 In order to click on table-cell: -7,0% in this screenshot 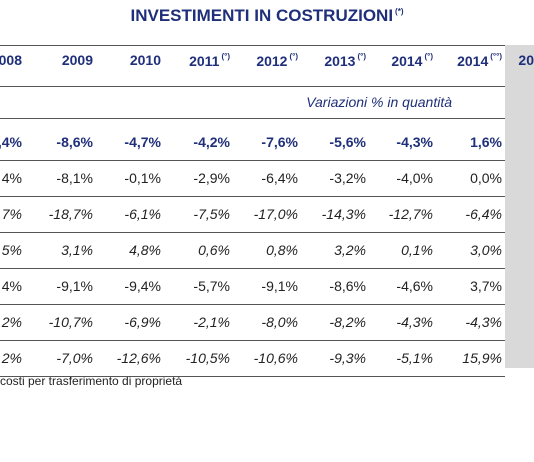, I will do `click(74, 358)`.